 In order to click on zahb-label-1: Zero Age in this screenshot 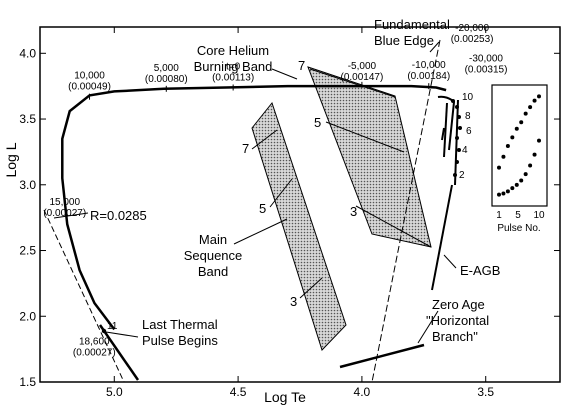, I will do `click(458, 304)`.